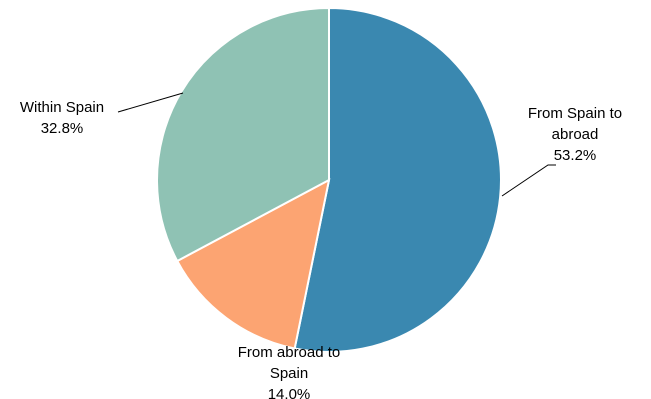 This screenshot has height=399, width=651. Describe the element at coordinates (289, 373) in the screenshot. I see `slice-label-line: Spain` at that location.